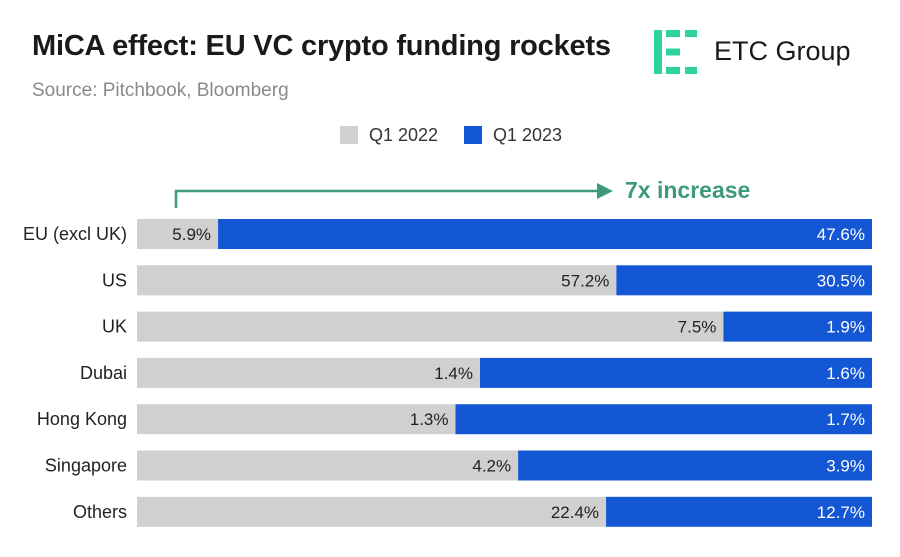 Image resolution: width=900 pixels, height=557 pixels. What do you see at coordinates (845, 327) in the screenshot?
I see `value-label-uk-q1-2023: 1.9%` at bounding box center [845, 327].